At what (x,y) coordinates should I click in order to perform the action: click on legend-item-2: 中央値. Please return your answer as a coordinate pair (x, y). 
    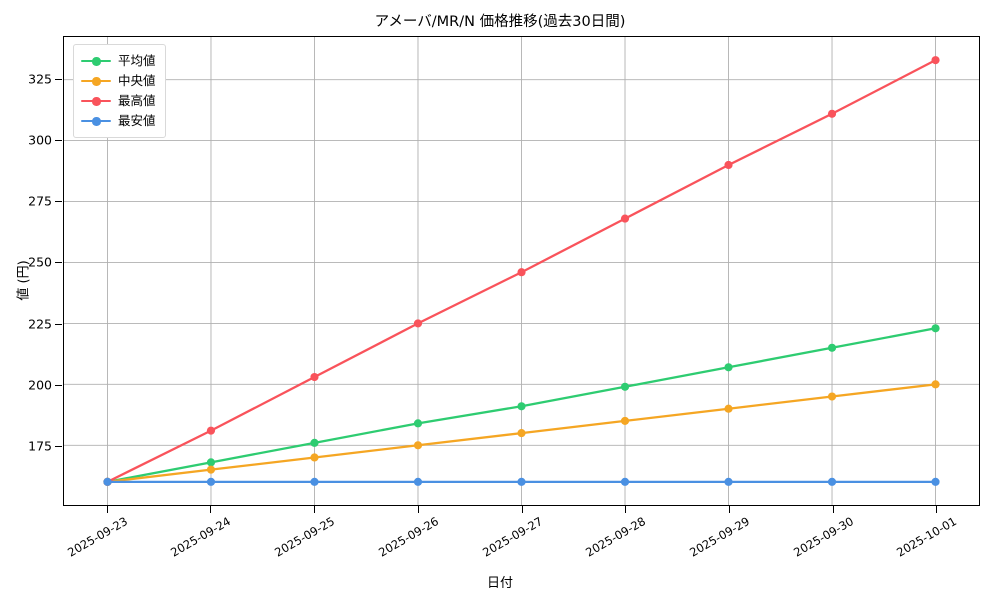
    Looking at the image, I should click on (118, 81).